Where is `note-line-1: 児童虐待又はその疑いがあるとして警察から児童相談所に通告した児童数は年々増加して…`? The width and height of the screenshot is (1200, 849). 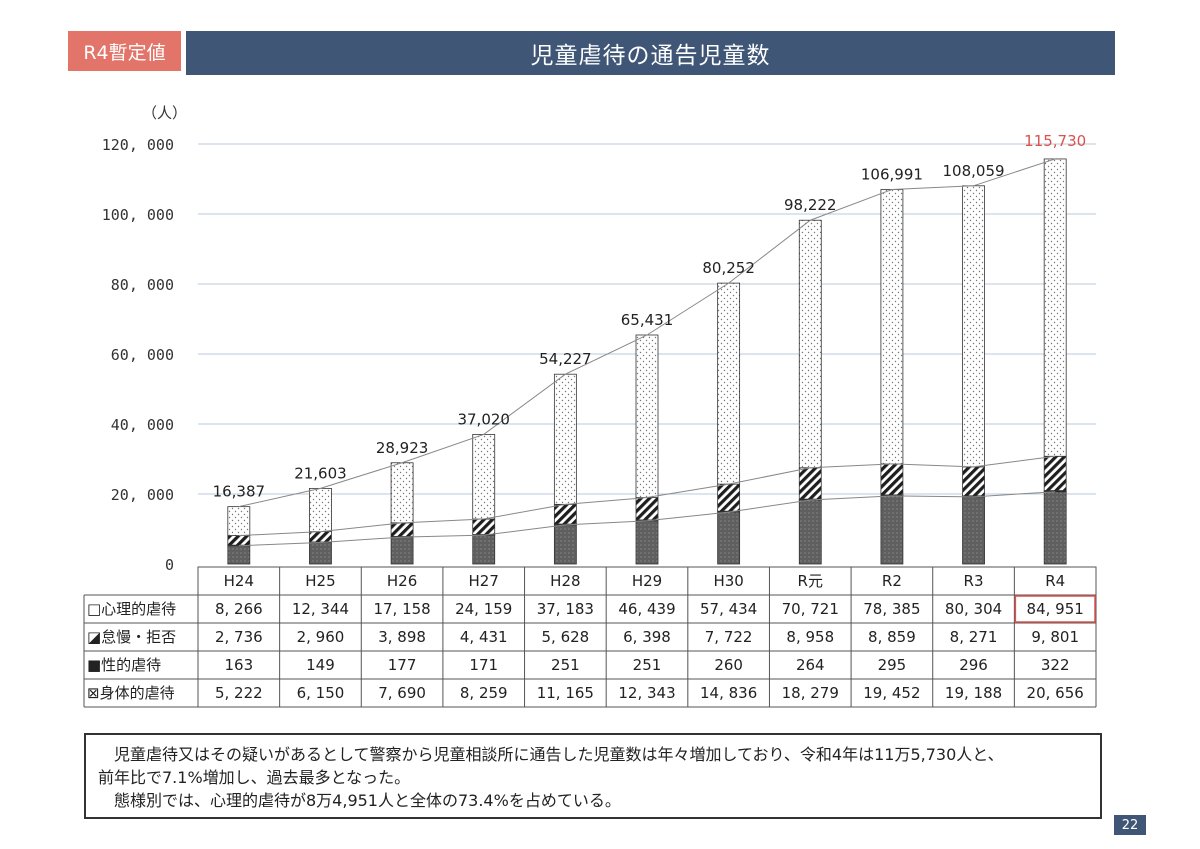
note-line-1: 児童虐待又はその疑いがあるとして警察から児童相談所に通告した児童数は年々増加して… is located at coordinates (551, 754).